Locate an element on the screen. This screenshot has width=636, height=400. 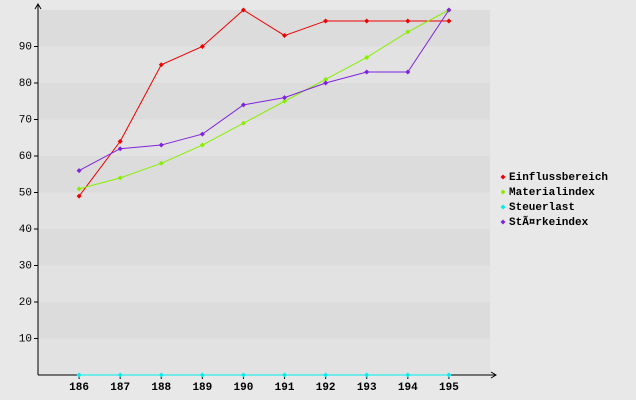
y-tick-label: 10 is located at coordinates (25, 339).